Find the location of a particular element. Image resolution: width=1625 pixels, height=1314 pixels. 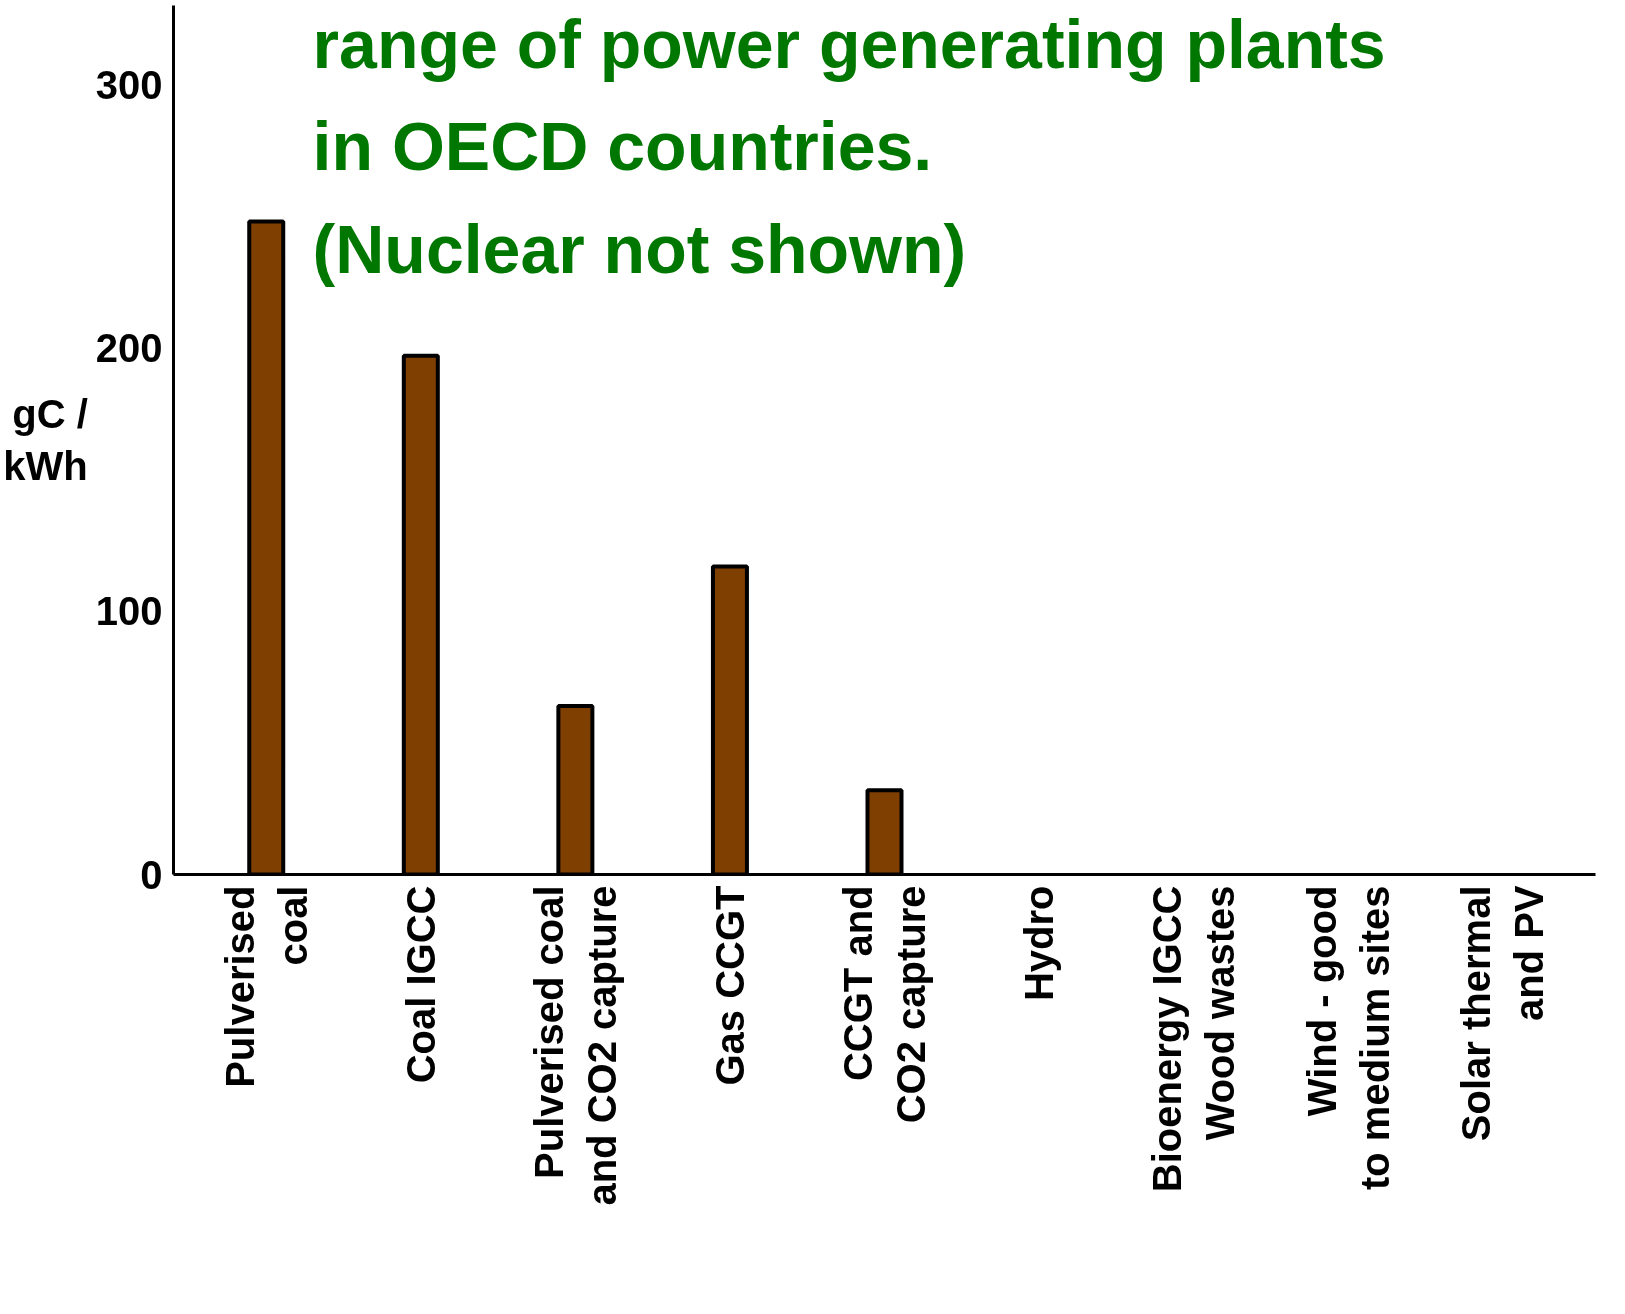

x-tick-label: Bioenergy IGCC Wood wastes is located at coordinates (1194, 1039).